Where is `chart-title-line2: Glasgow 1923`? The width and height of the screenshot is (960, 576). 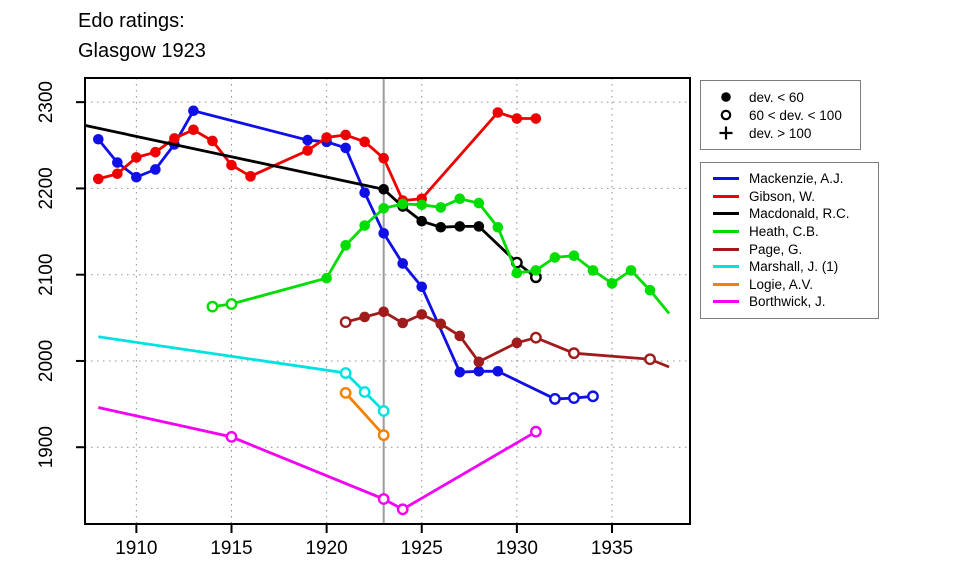
chart-title-line2: Glasgow 1923 is located at coordinates (142, 51).